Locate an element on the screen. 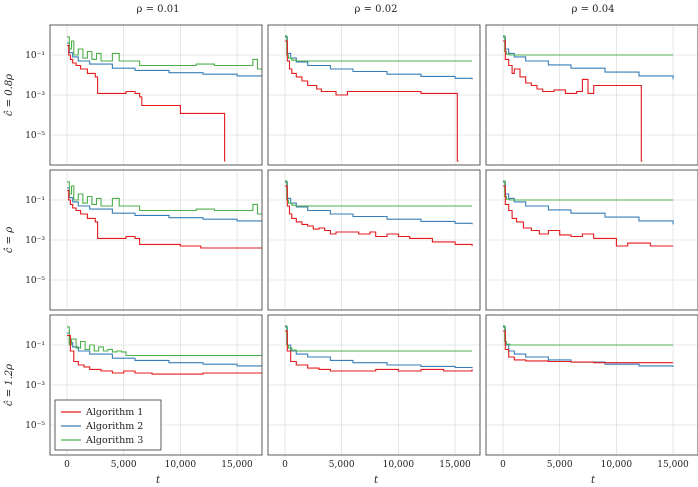  panel-r1-c2 is located at coordinates (591, 240).